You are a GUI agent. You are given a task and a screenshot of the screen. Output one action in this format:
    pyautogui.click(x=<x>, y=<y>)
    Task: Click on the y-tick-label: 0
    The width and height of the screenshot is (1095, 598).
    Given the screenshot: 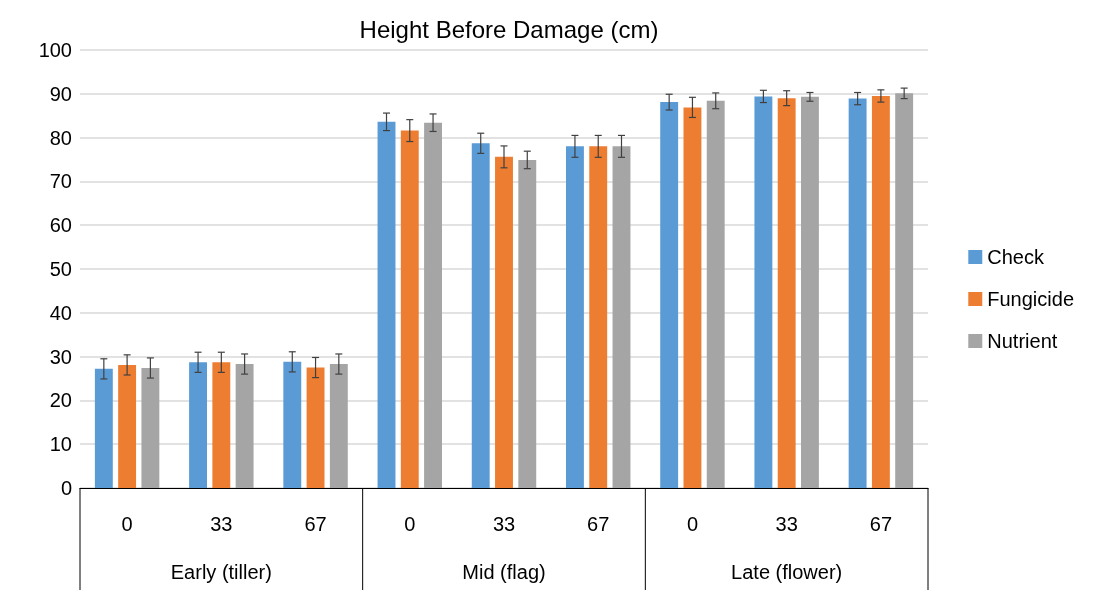 What is the action you would take?
    pyautogui.click(x=66, y=488)
    